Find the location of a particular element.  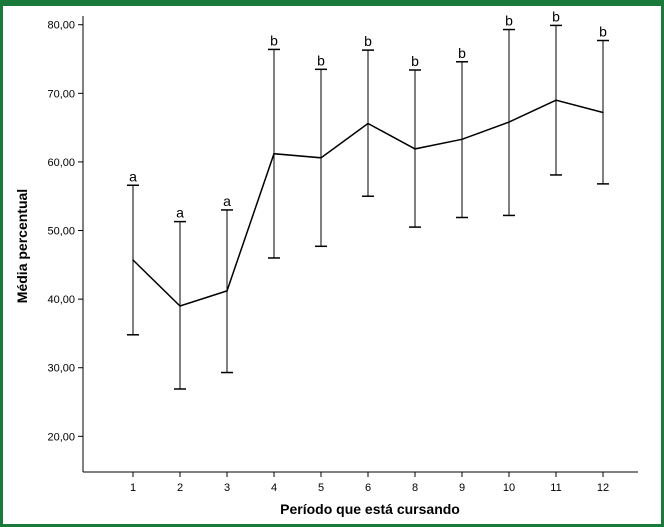

x-tick-label: 2 is located at coordinates (180, 488).